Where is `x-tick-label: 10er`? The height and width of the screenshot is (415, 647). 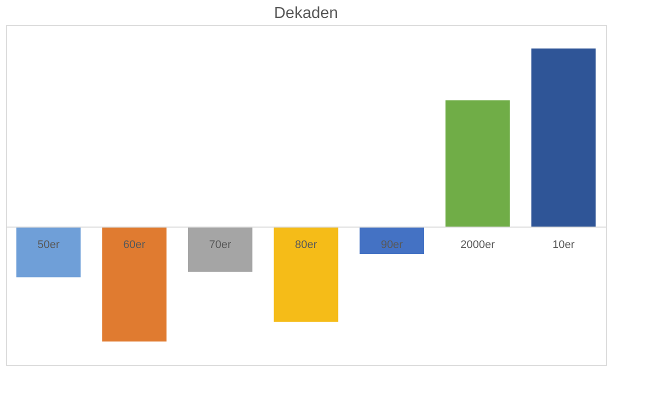
x-tick-label: 10er is located at coordinates (563, 245).